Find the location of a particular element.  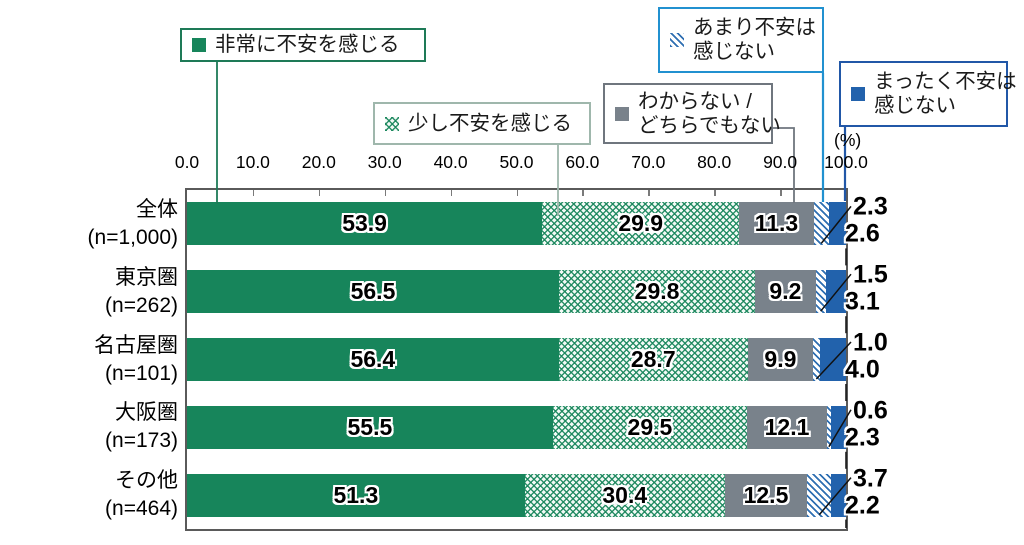

legend-label: まったく不安は 感じない is located at coordinates (945, 94).